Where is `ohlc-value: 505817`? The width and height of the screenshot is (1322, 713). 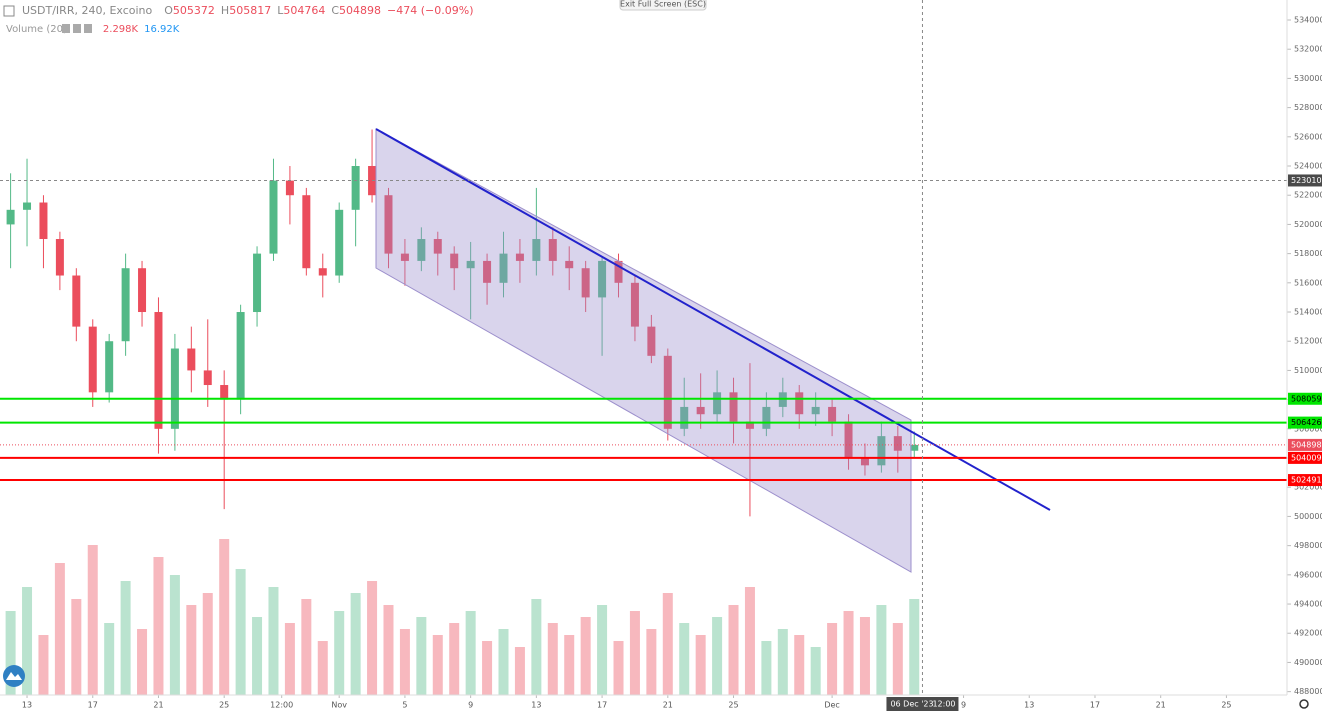
ohlc-value: 505817 is located at coordinates (250, 10).